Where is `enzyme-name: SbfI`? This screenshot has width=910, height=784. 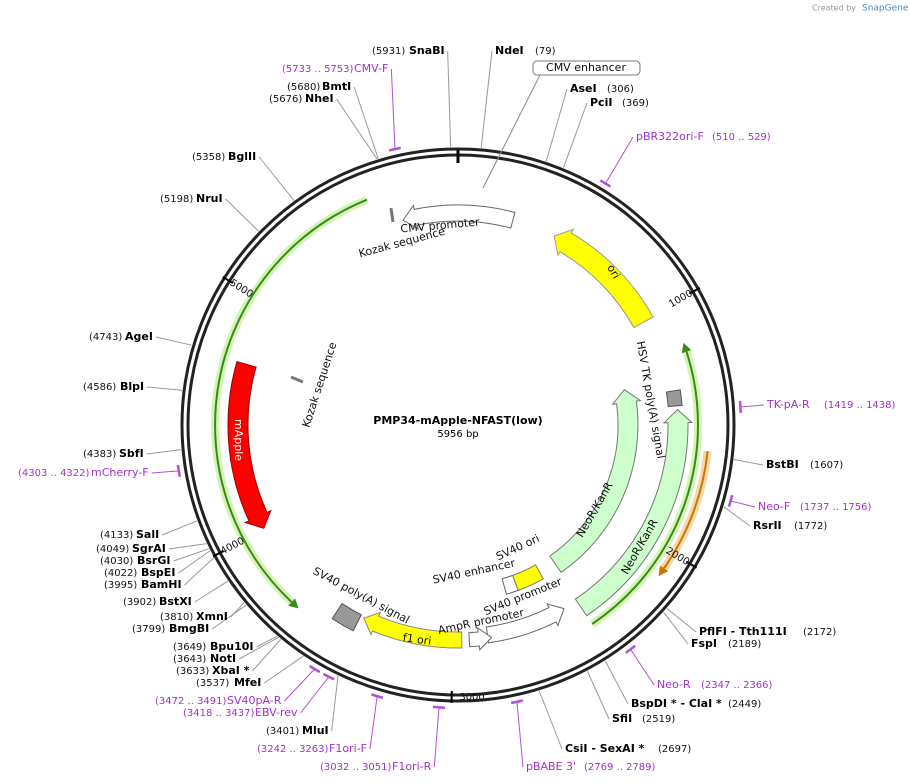
enzyme-name: SbfI is located at coordinates (131, 453).